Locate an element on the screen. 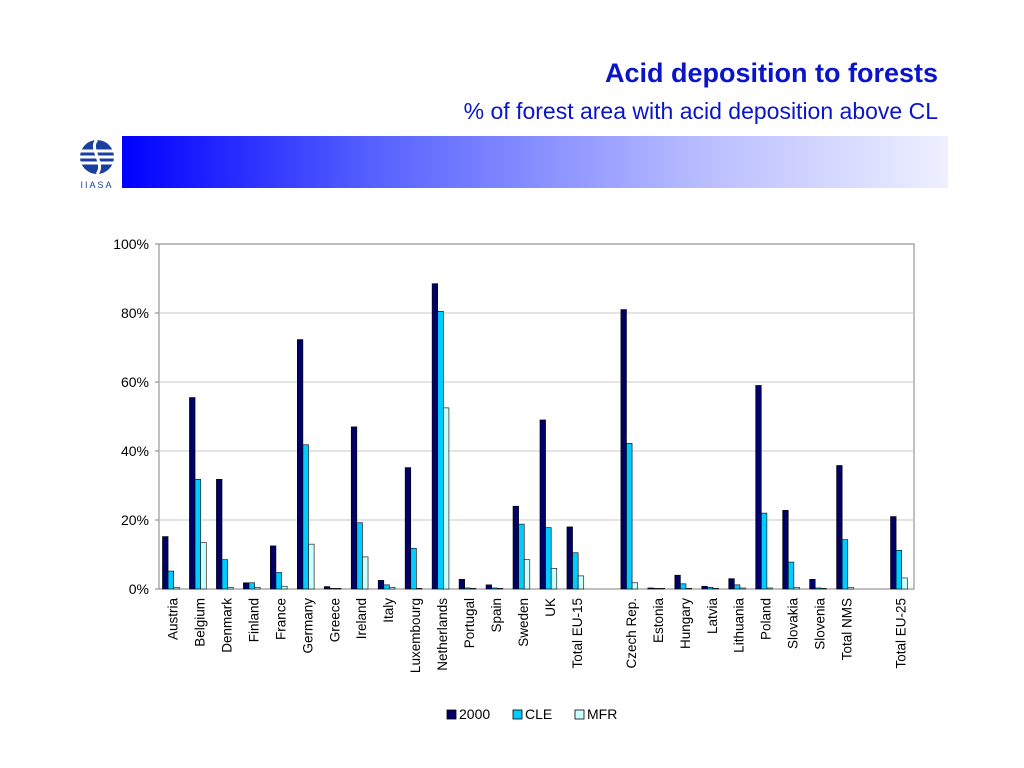 The width and height of the screenshot is (1024, 768). bar-2000-poland is located at coordinates (758, 487).